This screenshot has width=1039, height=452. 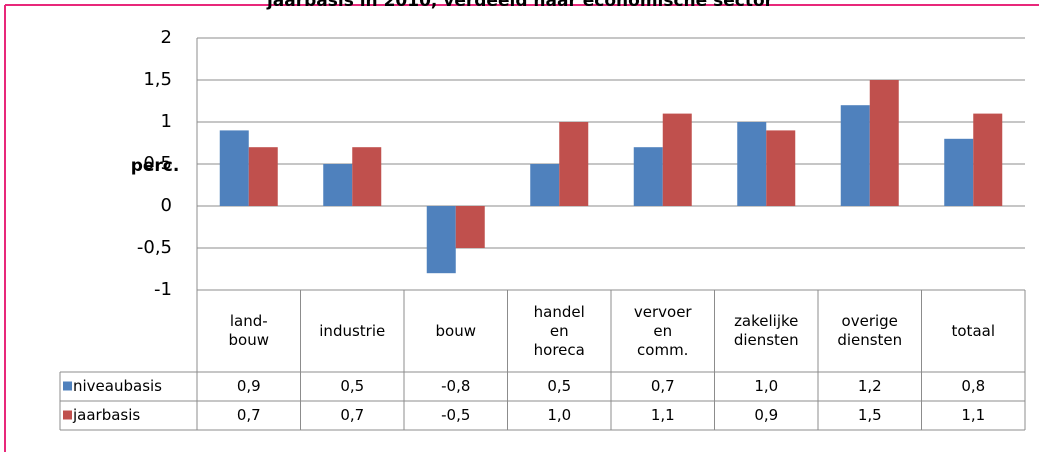 I want to click on y-tick-label: 1,5, so click(x=157, y=79).